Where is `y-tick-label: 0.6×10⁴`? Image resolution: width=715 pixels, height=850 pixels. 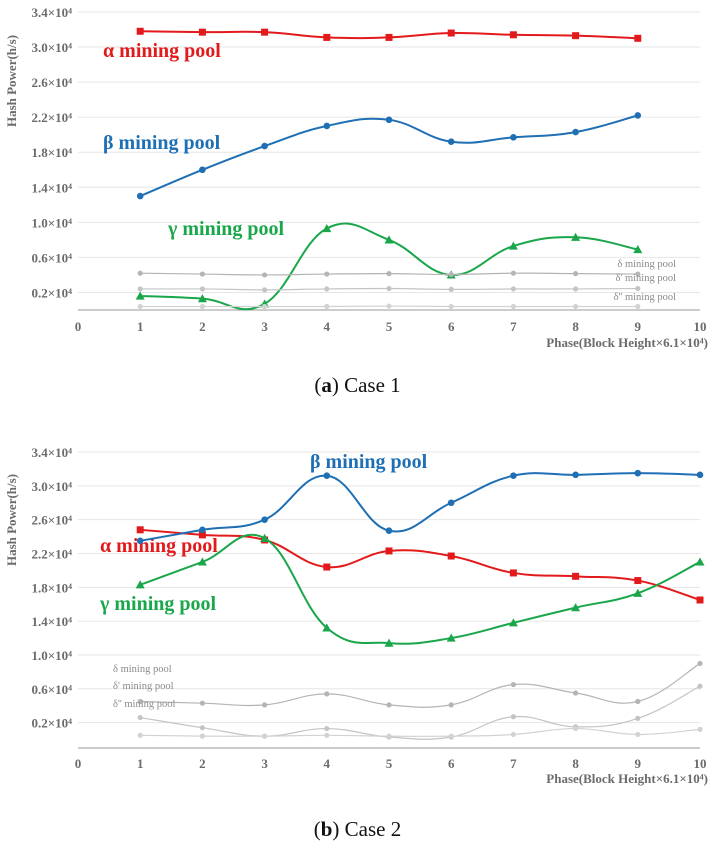
y-tick-label: 0.6×10⁴ is located at coordinates (51, 257).